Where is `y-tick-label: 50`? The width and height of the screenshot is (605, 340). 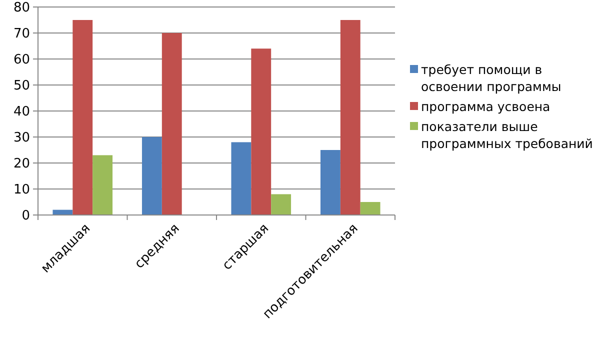
y-tick-label: 50 is located at coordinates (21, 86).